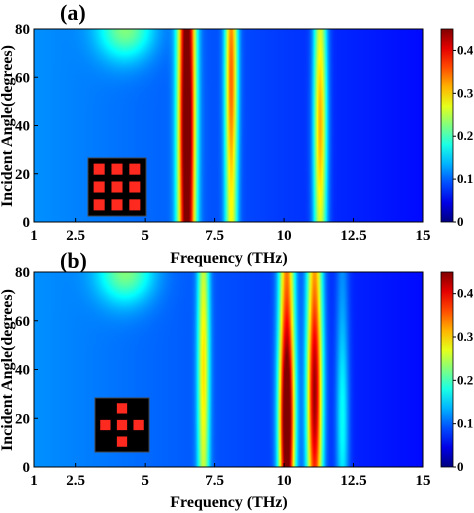 The image size is (474, 513). I want to click on panel-a-y-ticks: 0 20 40 60 80, so click(26, 126).